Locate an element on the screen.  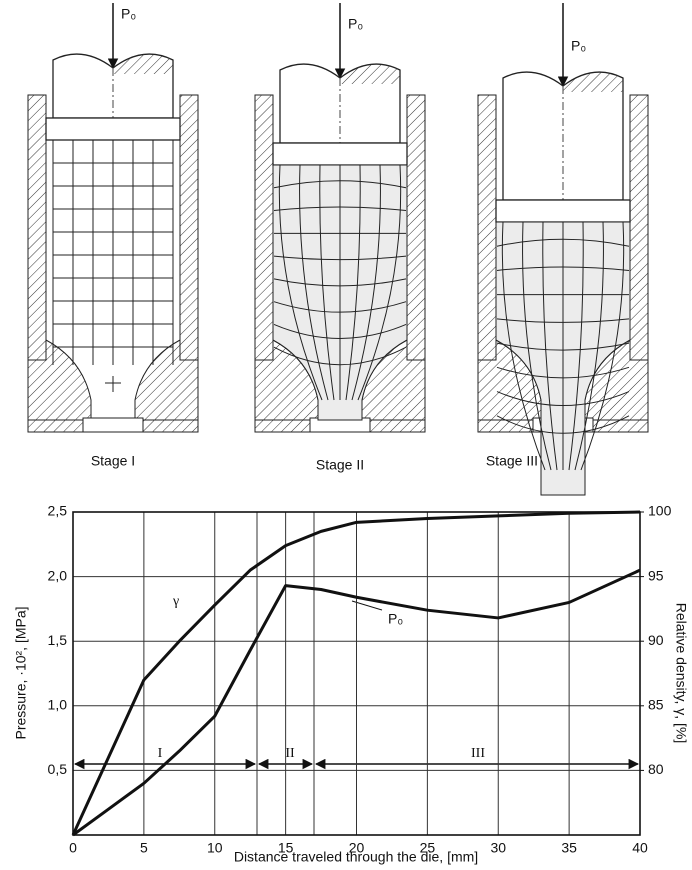
x-tick-label: 5 is located at coordinates (144, 848).